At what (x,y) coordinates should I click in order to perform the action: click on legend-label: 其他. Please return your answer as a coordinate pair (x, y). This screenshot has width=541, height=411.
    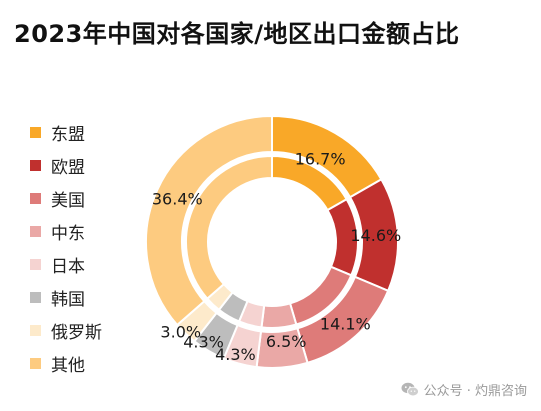
    Looking at the image, I should click on (68, 366).